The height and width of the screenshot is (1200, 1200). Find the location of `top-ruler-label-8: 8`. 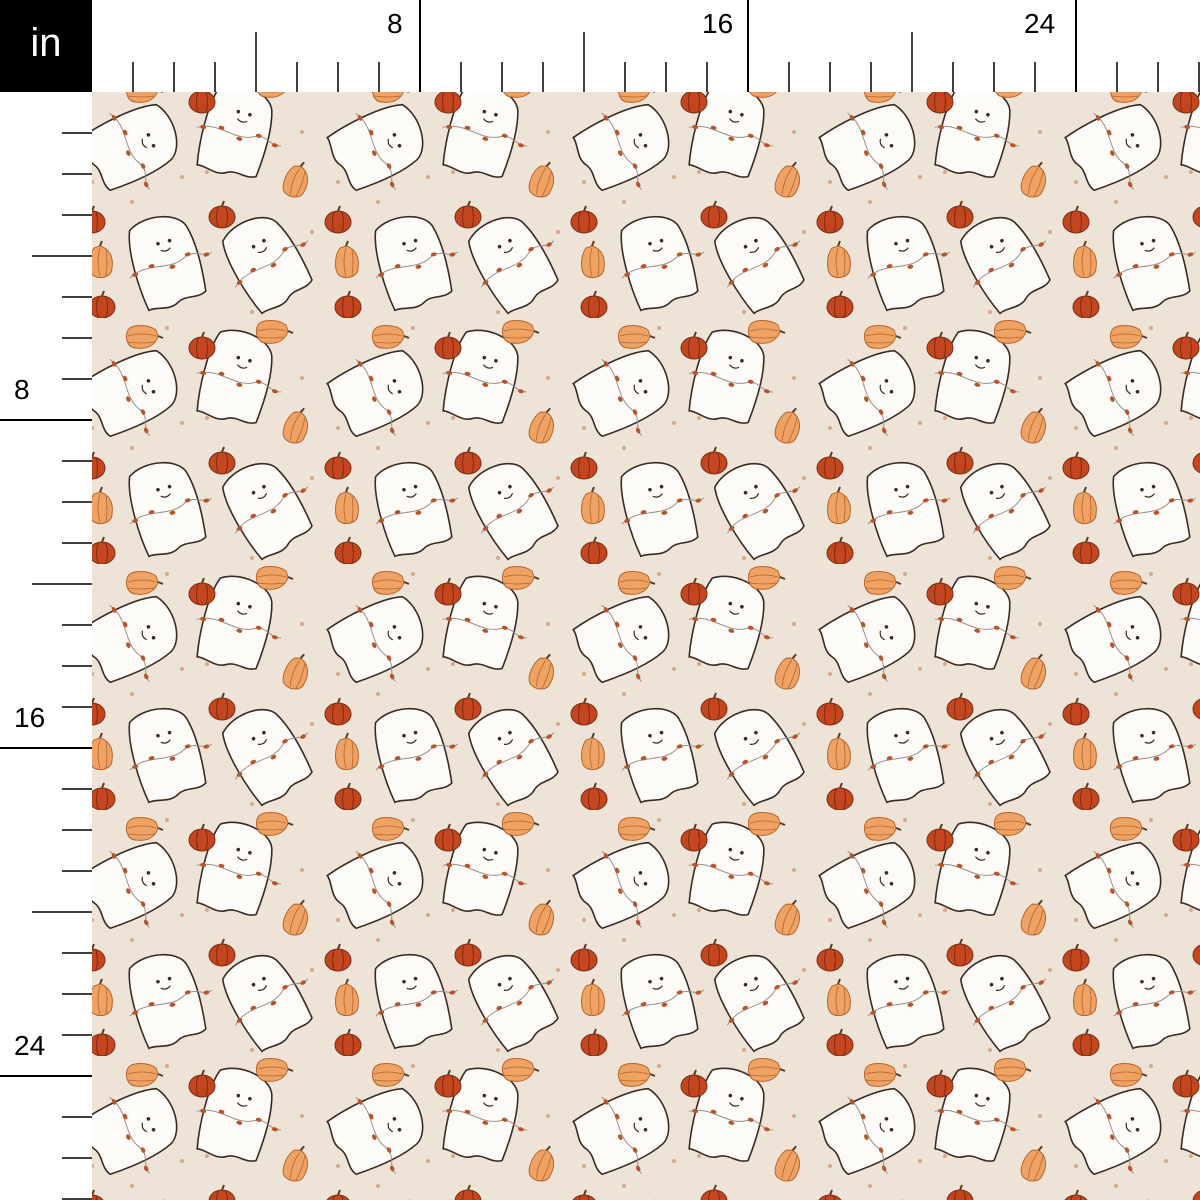

top-ruler-label-8: 8 is located at coordinates (395, 23).